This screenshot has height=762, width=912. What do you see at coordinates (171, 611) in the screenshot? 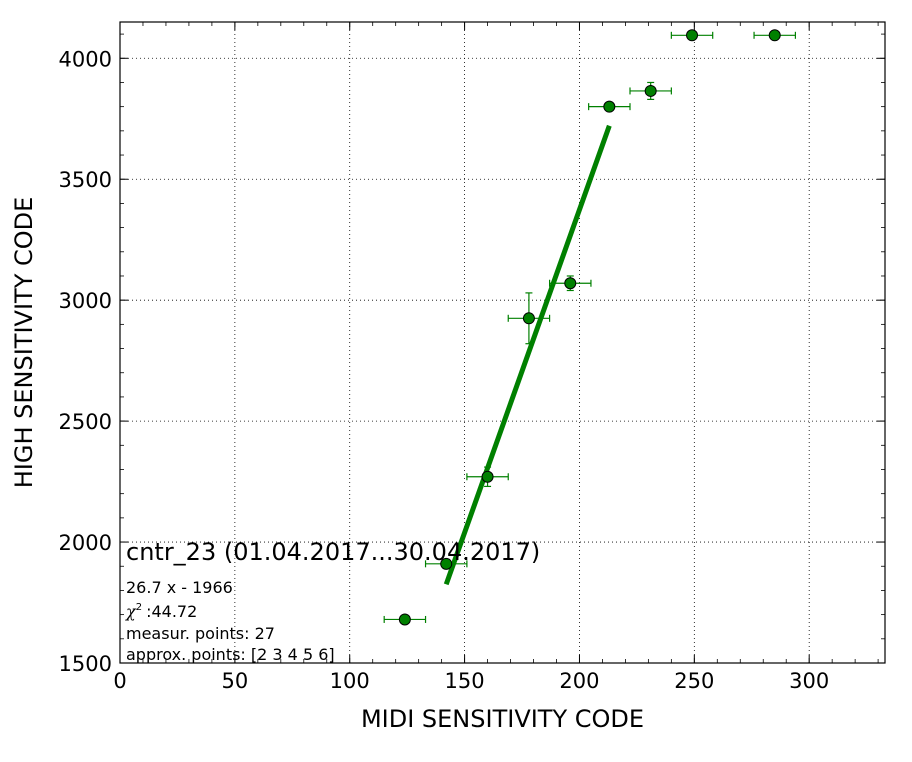
I see `chi2-value: :44.72` at bounding box center [171, 611].